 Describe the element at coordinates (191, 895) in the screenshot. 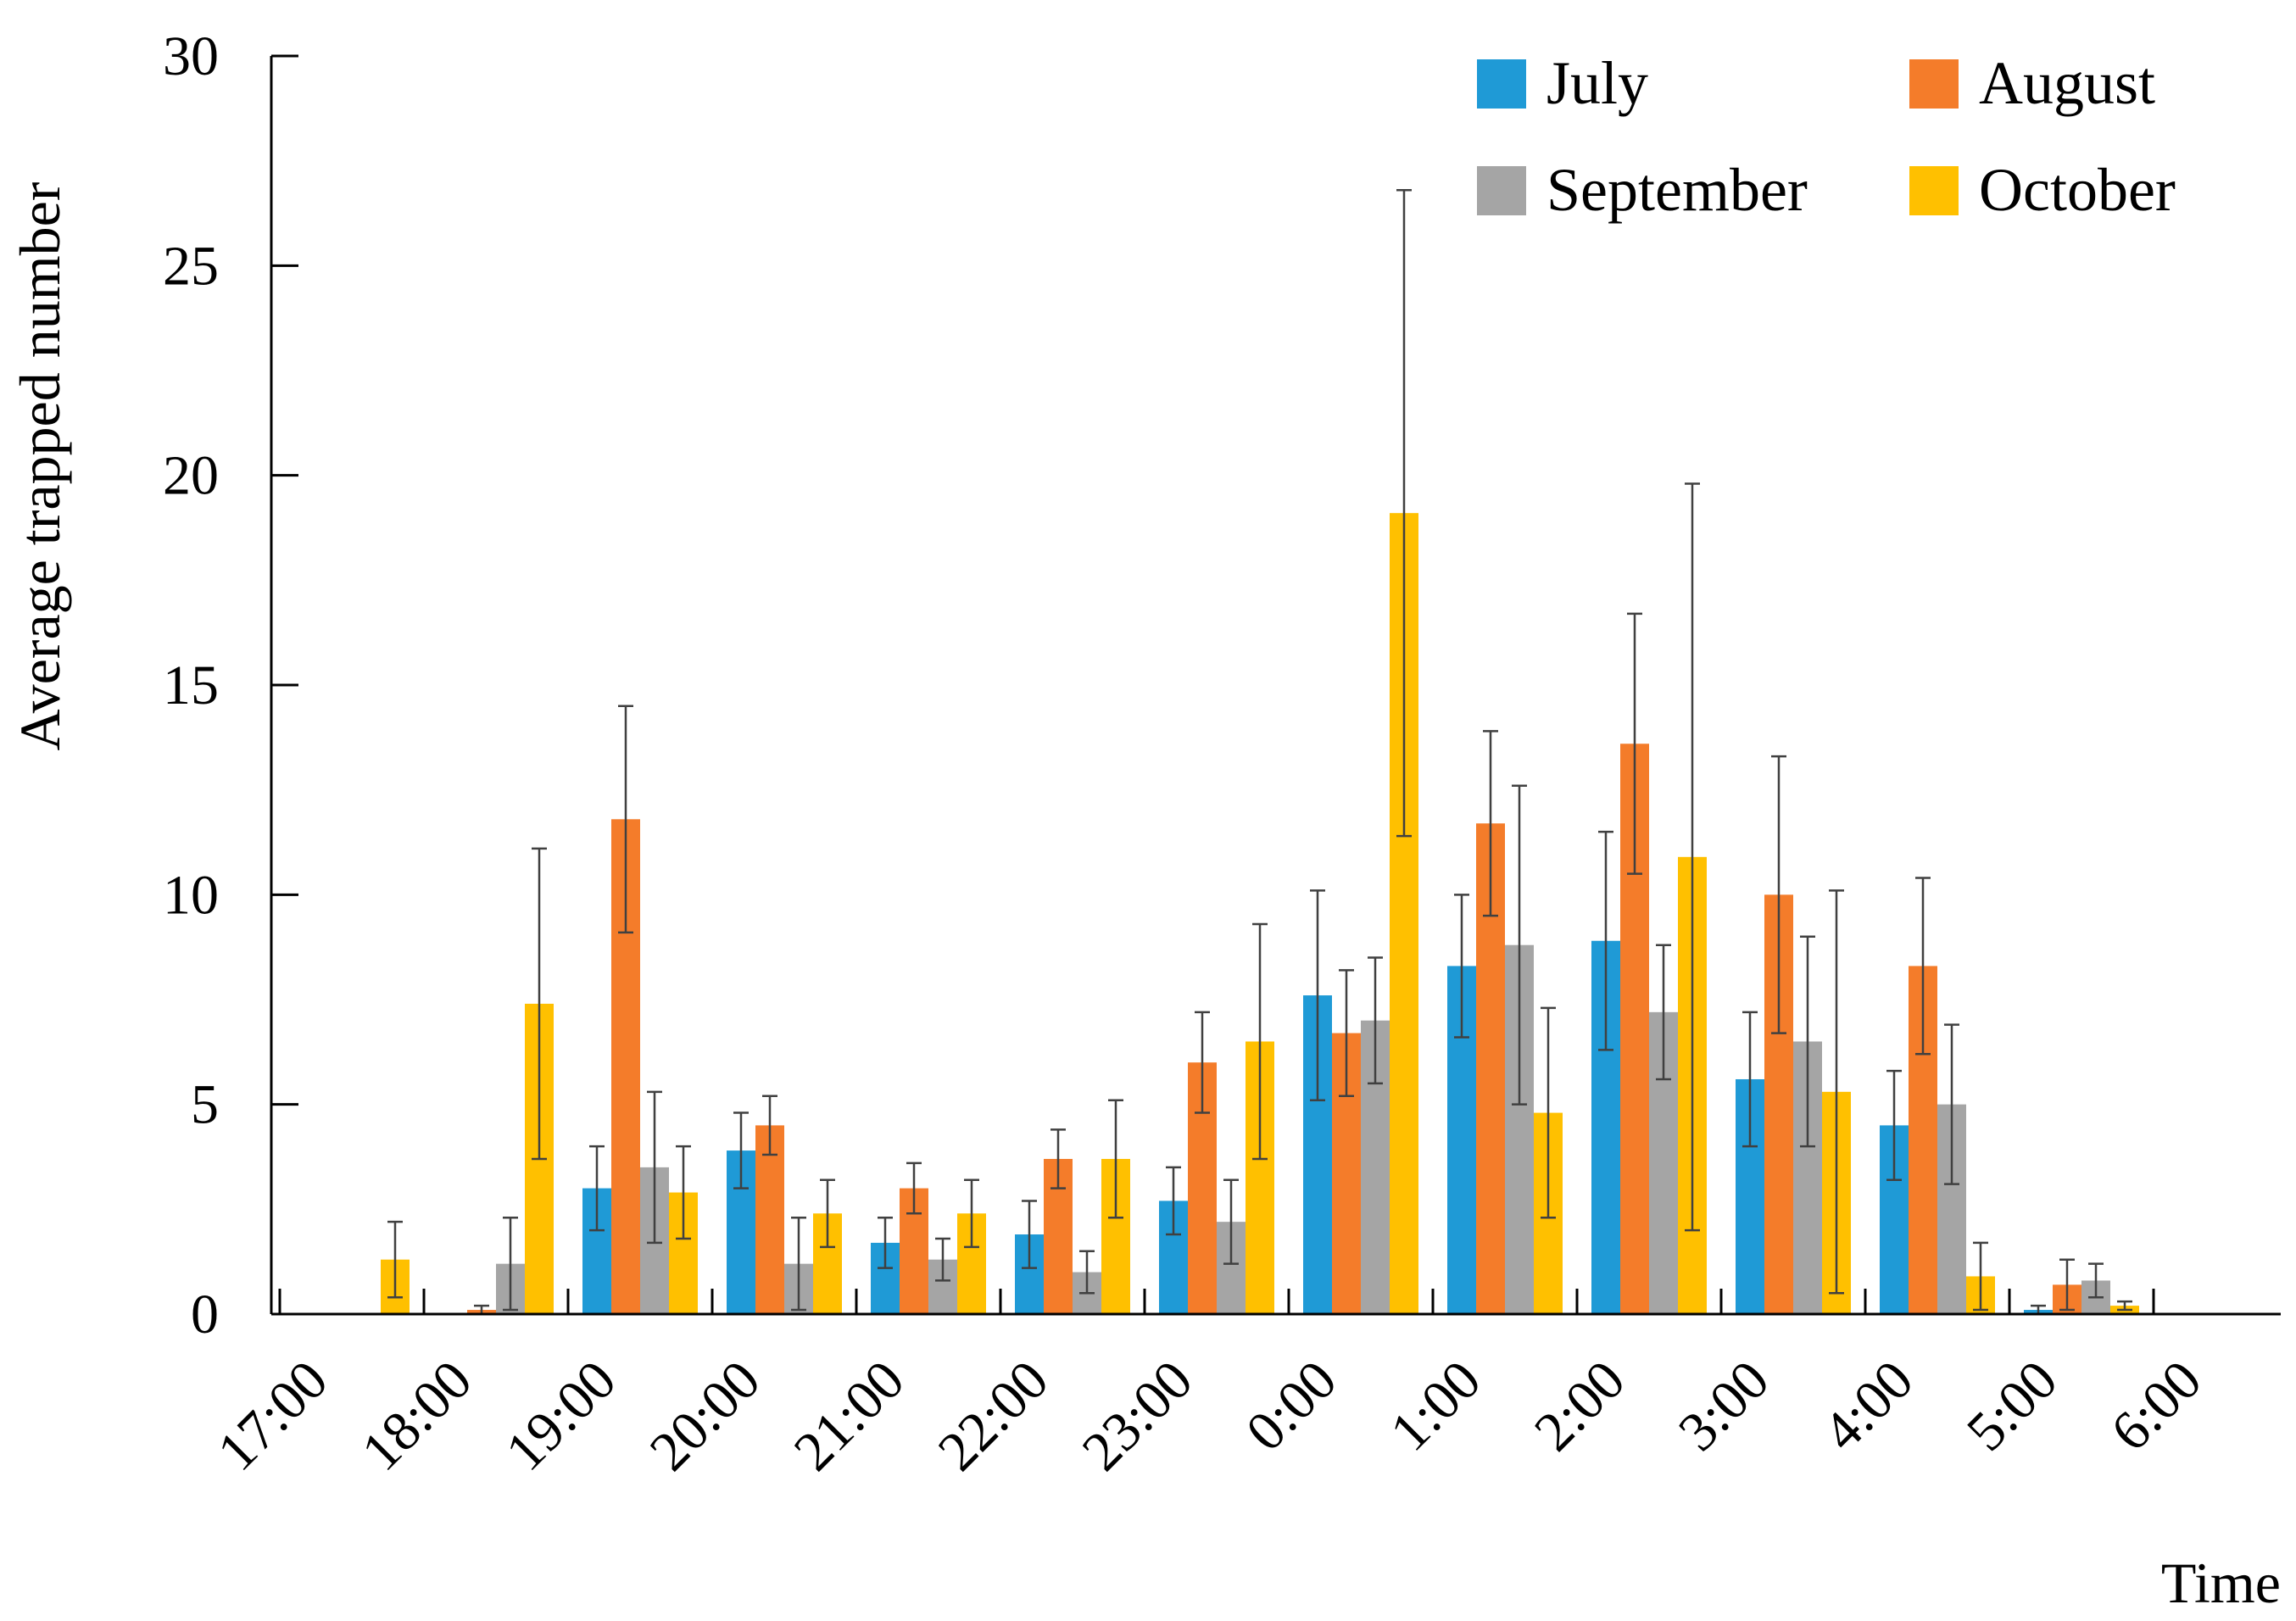

I see `y-tick-label: 10` at that location.